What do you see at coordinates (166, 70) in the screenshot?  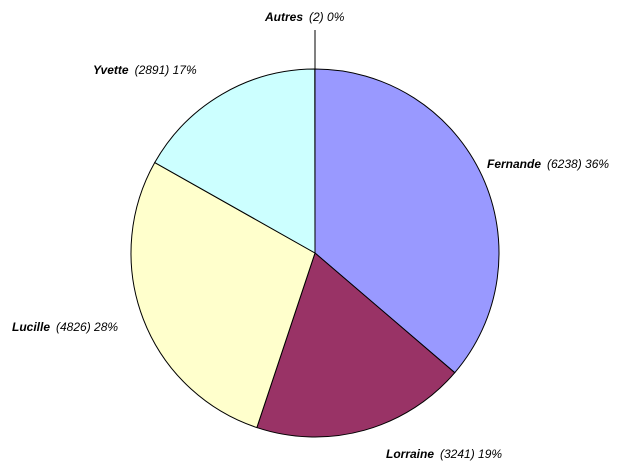 I see `slice-value: (2891) 17%` at bounding box center [166, 70].